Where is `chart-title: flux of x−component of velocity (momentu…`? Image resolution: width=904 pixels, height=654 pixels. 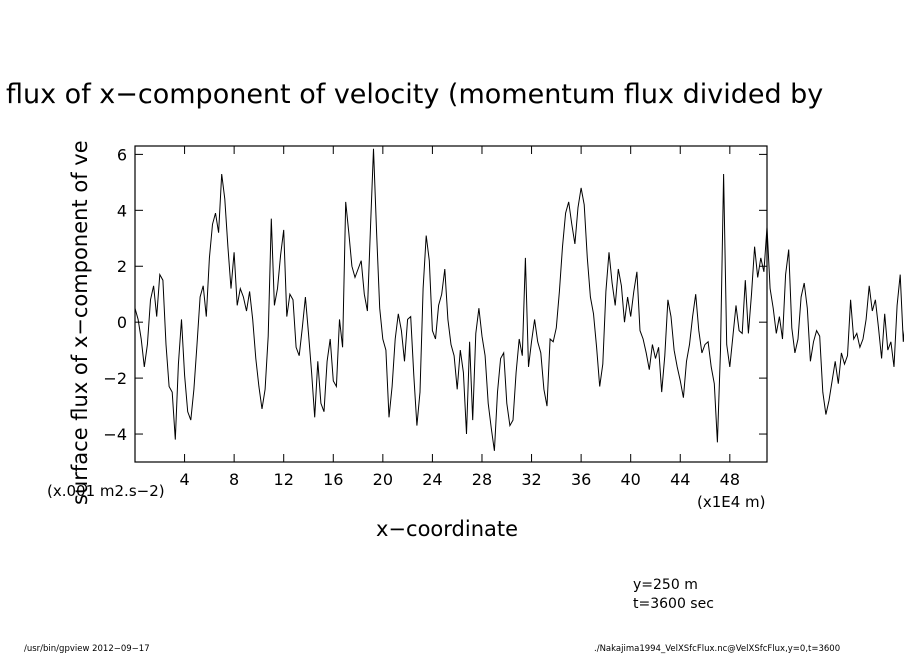
chart-title: flux of x−component of velocity (momentu… is located at coordinates (414, 94).